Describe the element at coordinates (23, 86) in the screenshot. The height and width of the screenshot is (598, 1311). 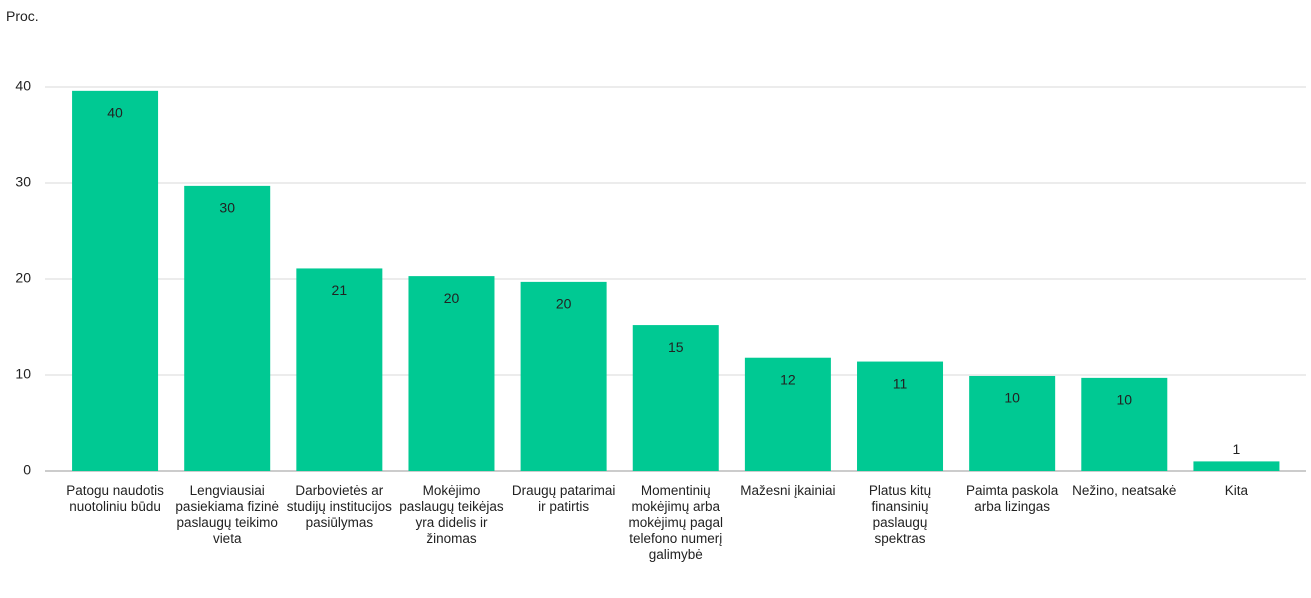
I see `y-tick-label: 40` at that location.